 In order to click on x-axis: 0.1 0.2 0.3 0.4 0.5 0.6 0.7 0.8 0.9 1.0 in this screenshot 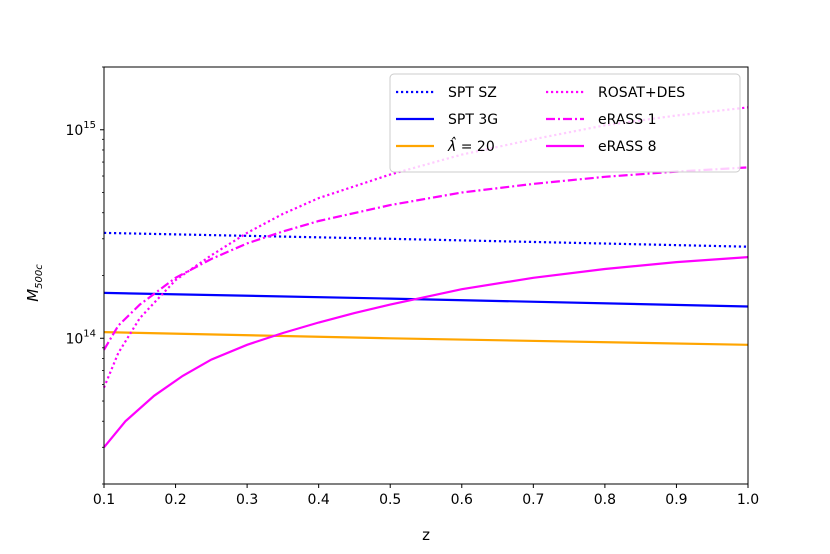, I will do `click(426, 496)`.